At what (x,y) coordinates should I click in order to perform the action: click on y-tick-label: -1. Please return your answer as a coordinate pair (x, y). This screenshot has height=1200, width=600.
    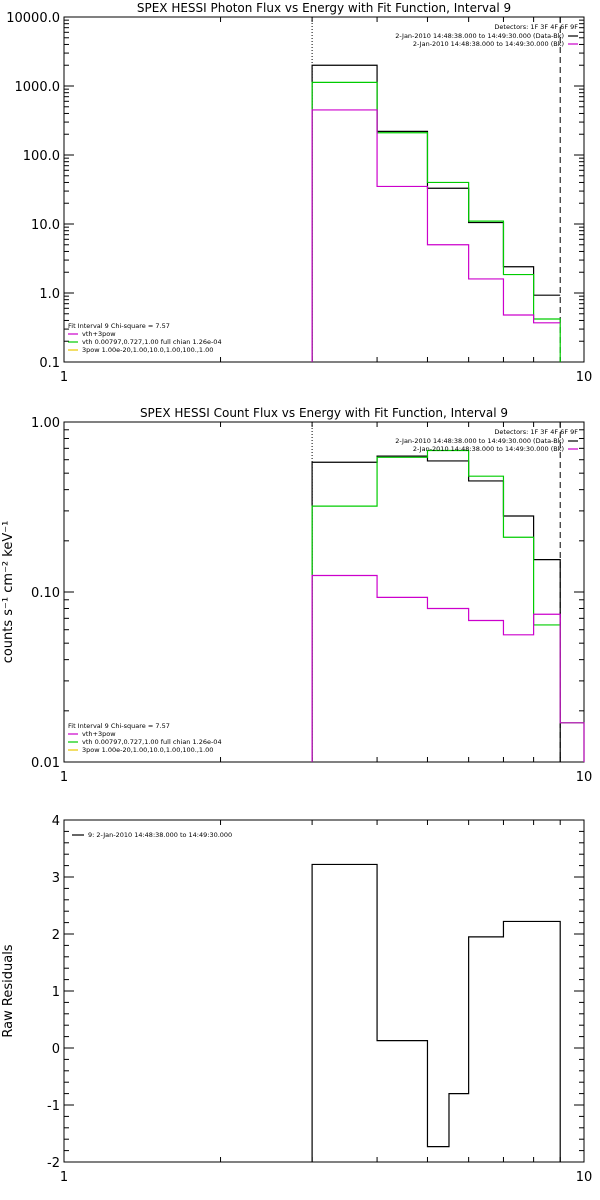
    Looking at the image, I should click on (53, 1106).